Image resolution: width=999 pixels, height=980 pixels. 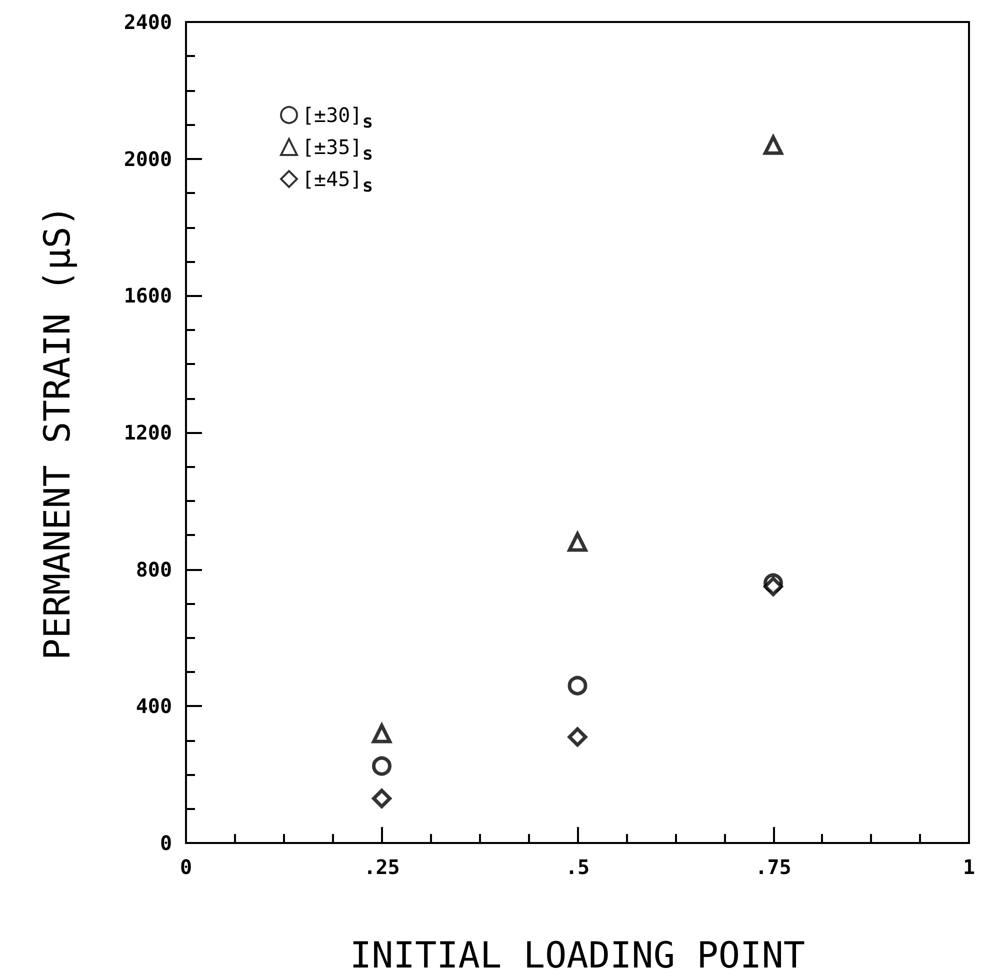 I want to click on y-tick-label: 1200, so click(x=148, y=432).